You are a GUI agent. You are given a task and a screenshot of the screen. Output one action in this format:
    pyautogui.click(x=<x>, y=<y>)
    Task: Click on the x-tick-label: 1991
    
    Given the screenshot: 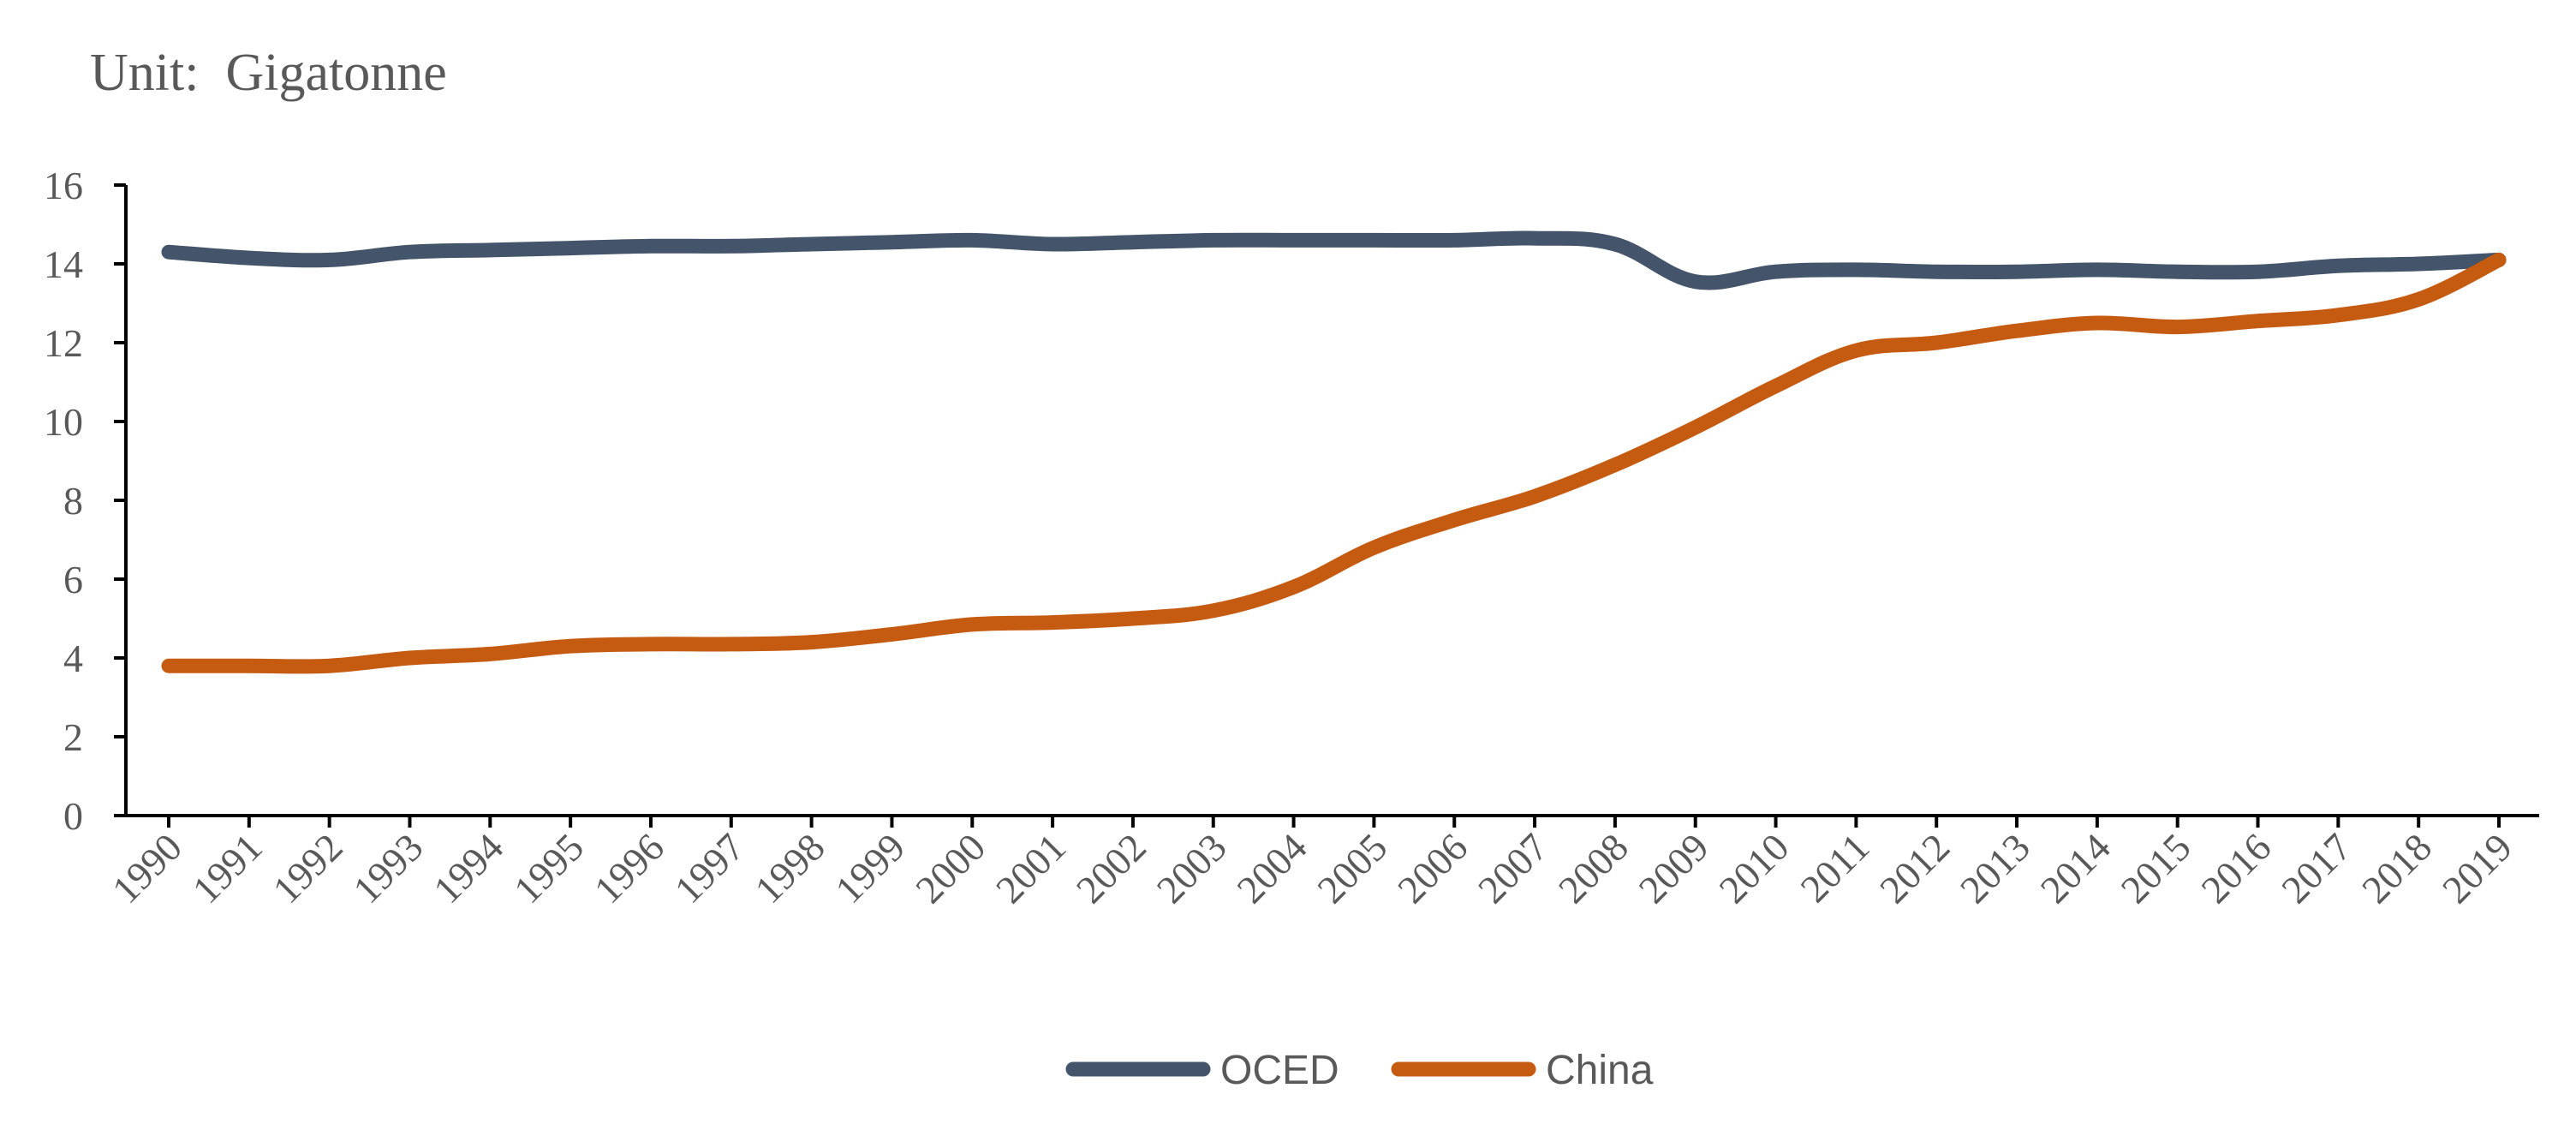 What is the action you would take?
    pyautogui.click(x=228, y=868)
    